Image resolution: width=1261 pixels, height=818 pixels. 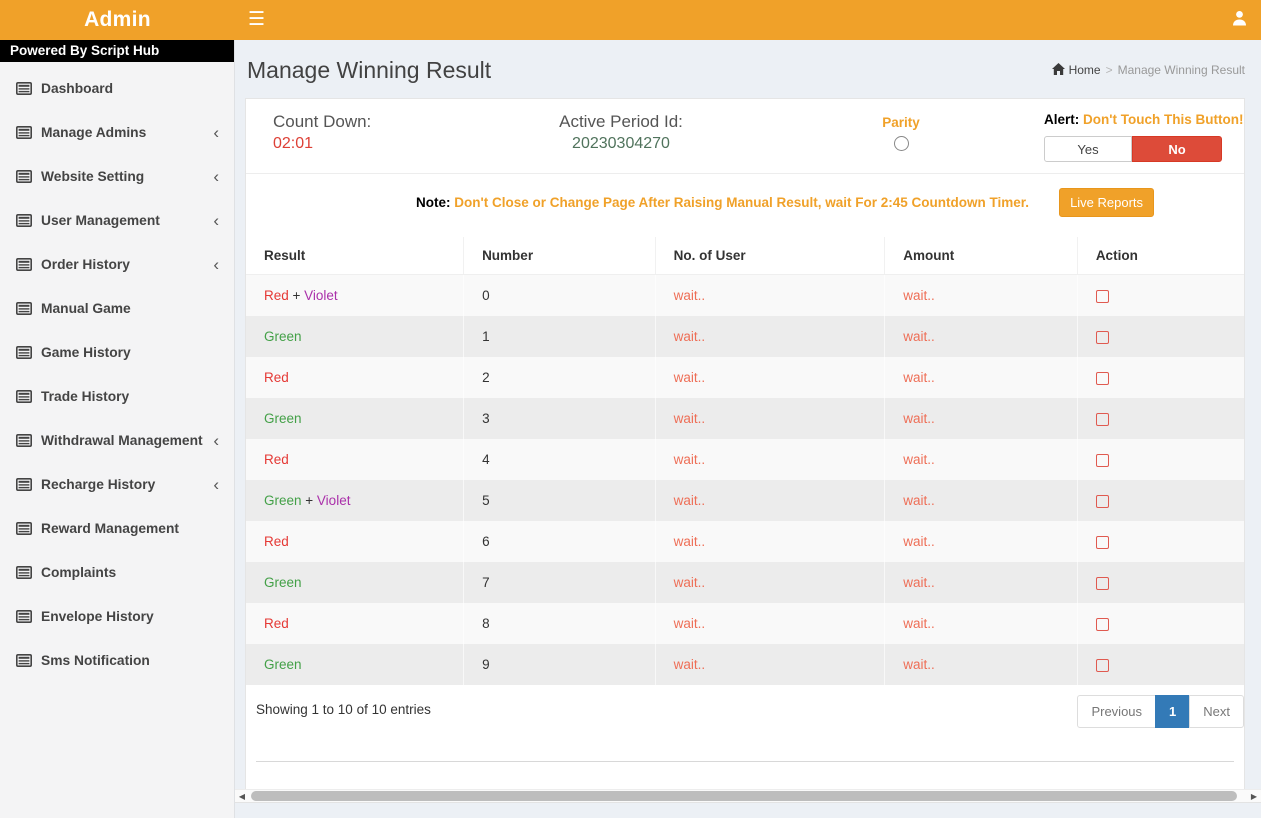 I want to click on sidebar-item-manage-admins: Manage Admins ‹, so click(x=117, y=132).